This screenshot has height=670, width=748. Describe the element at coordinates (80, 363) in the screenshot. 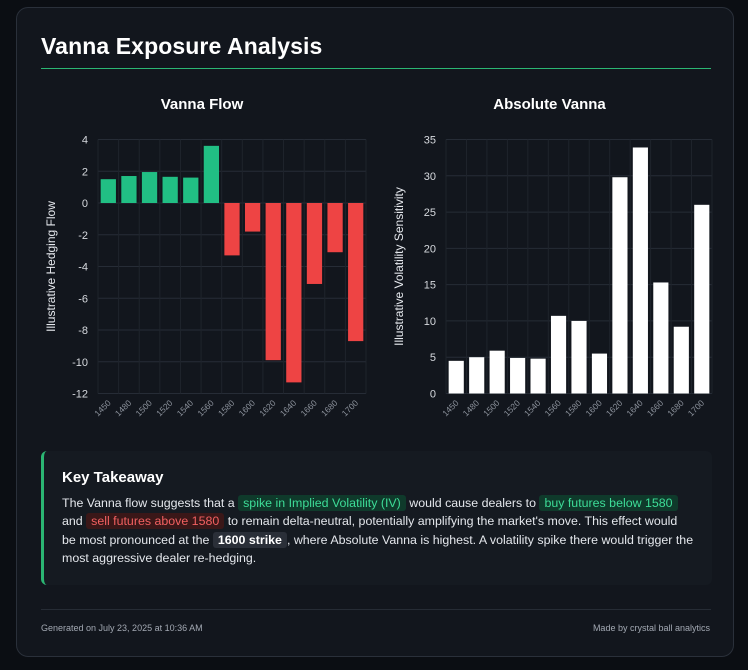

I see `y-tick-label: -10` at that location.